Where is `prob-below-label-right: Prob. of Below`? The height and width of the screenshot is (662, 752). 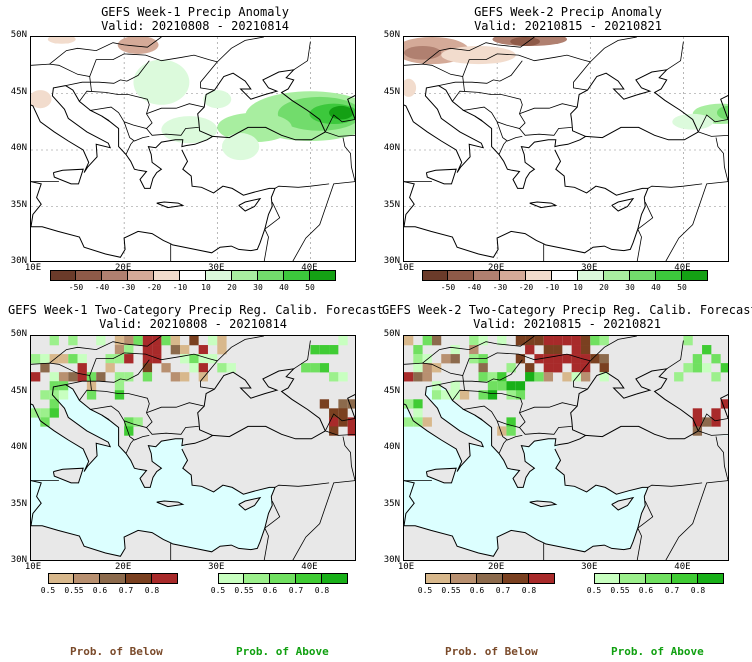
prob-below-label-right: Prob. of Below is located at coordinates (491, 651).